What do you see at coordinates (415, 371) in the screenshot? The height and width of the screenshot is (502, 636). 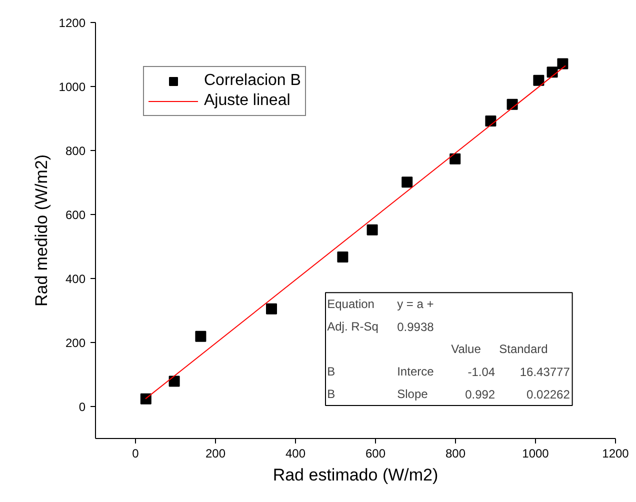 I see `annotation: Interce` at bounding box center [415, 371].